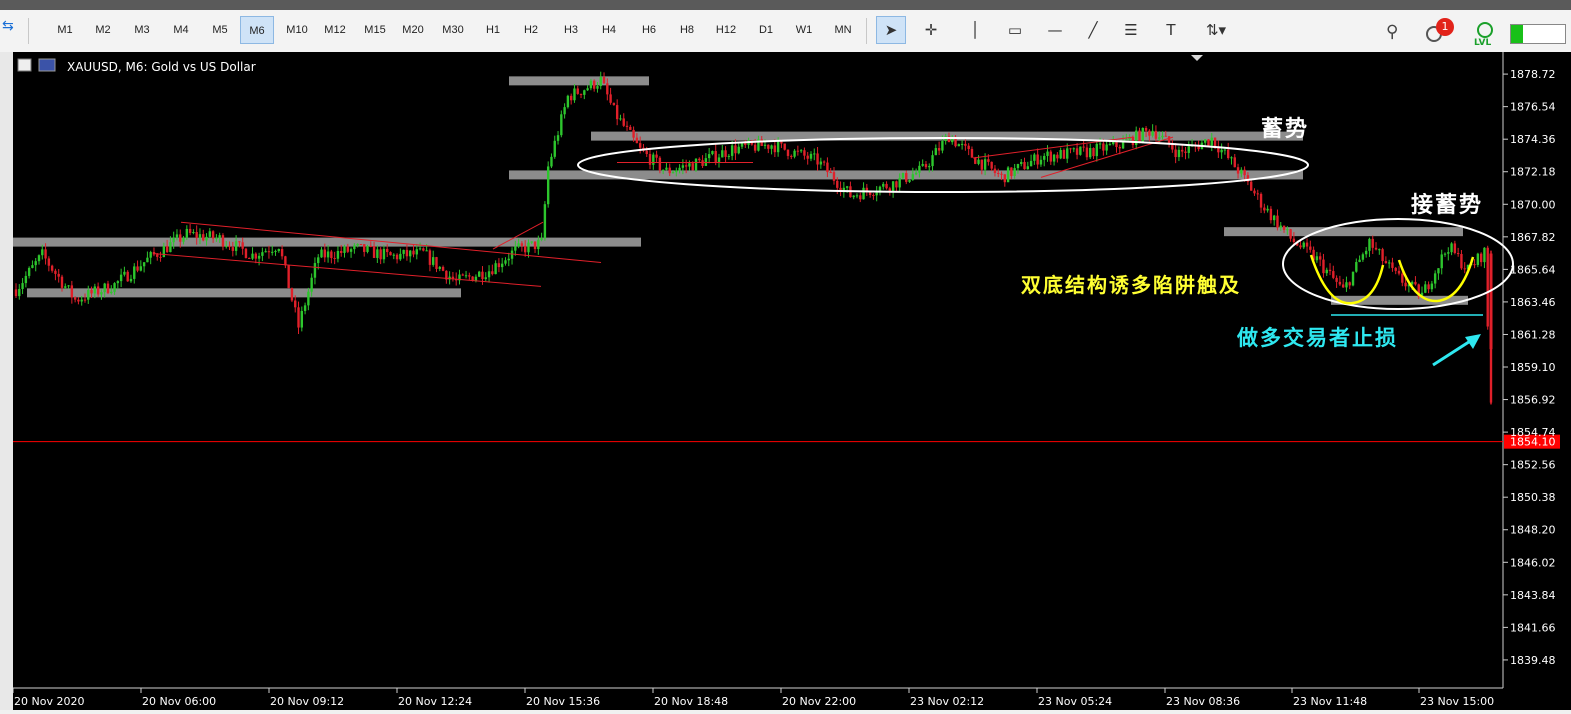 This screenshot has width=1571, height=714. What do you see at coordinates (804, 30) in the screenshot?
I see `timeframe-w1: W1` at bounding box center [804, 30].